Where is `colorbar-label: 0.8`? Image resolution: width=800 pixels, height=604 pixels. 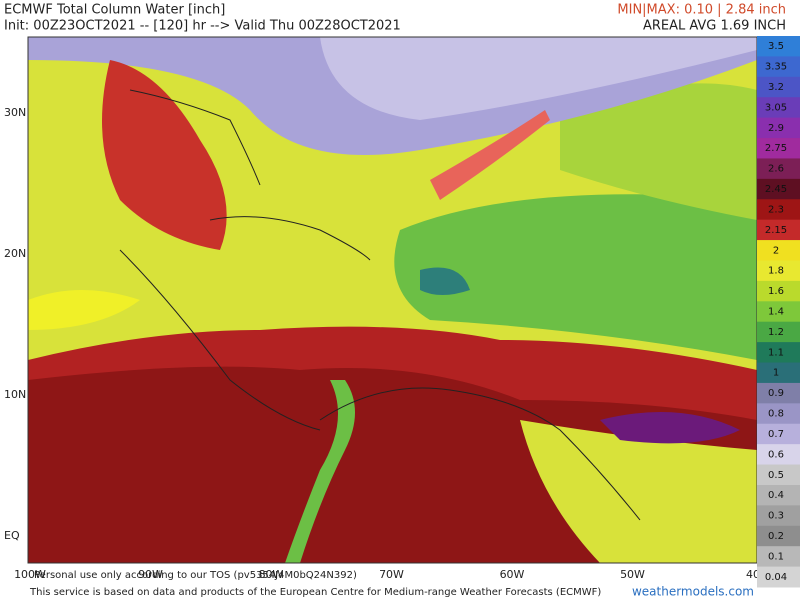 colorbar-label: 0.8 is located at coordinates (776, 414).